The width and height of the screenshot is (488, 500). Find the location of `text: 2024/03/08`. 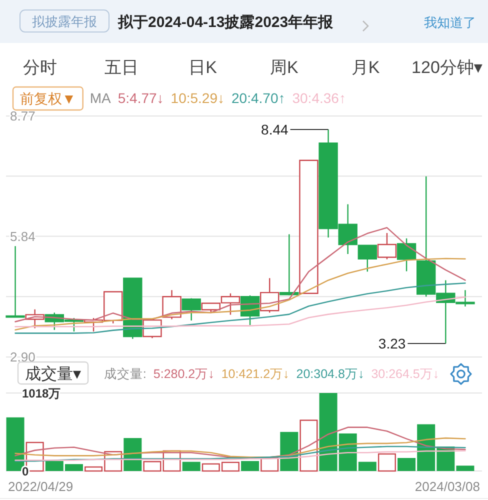

text: 2024/03/08 is located at coordinates (447, 486).